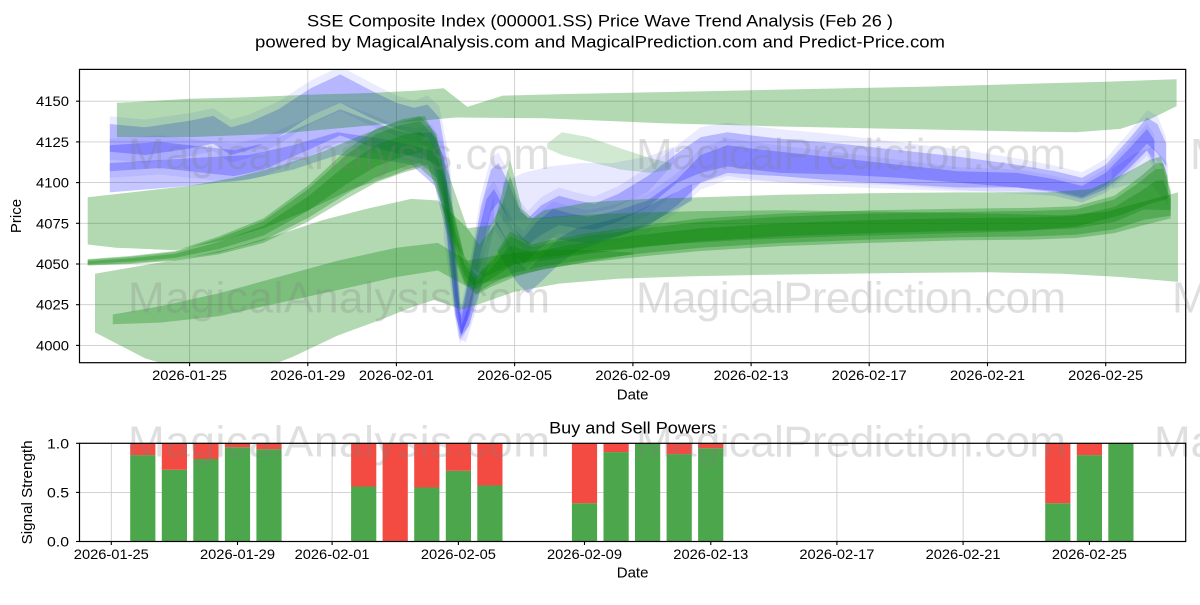  What do you see at coordinates (52, 142) in the screenshot?
I see `svg-text: 4125` at bounding box center [52, 142].